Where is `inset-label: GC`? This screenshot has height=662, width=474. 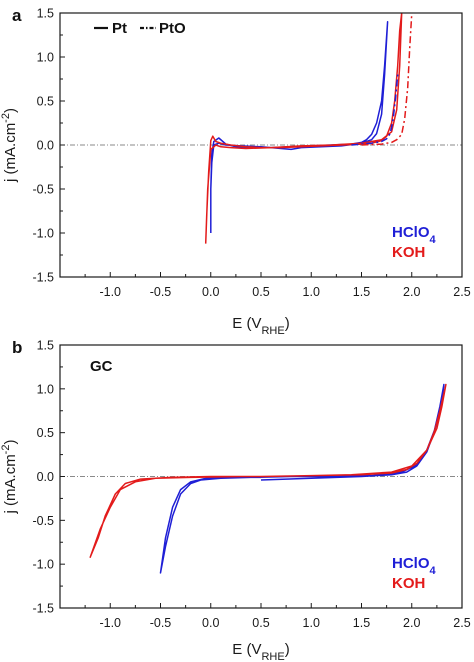
inset-label: GC is located at coordinates (101, 366).